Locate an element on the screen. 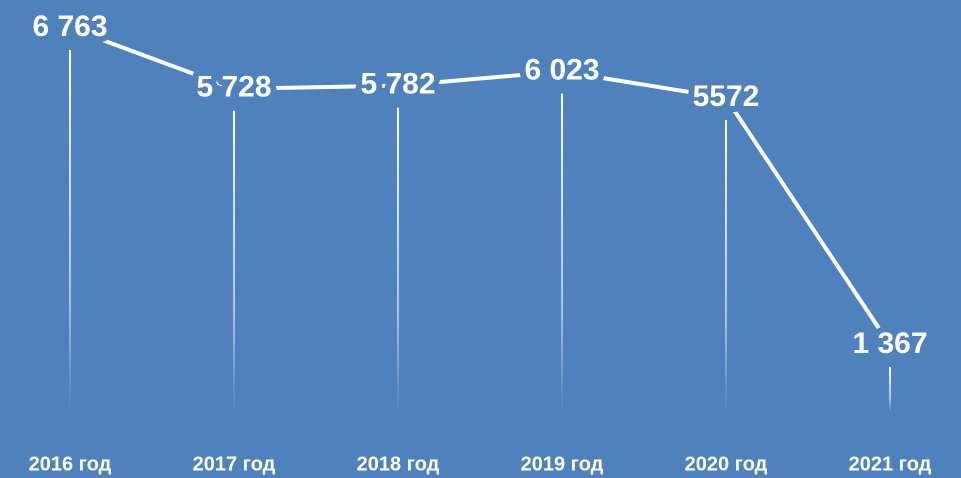 The image size is (961, 478). x-tick-label: 2016 год is located at coordinates (70, 464).